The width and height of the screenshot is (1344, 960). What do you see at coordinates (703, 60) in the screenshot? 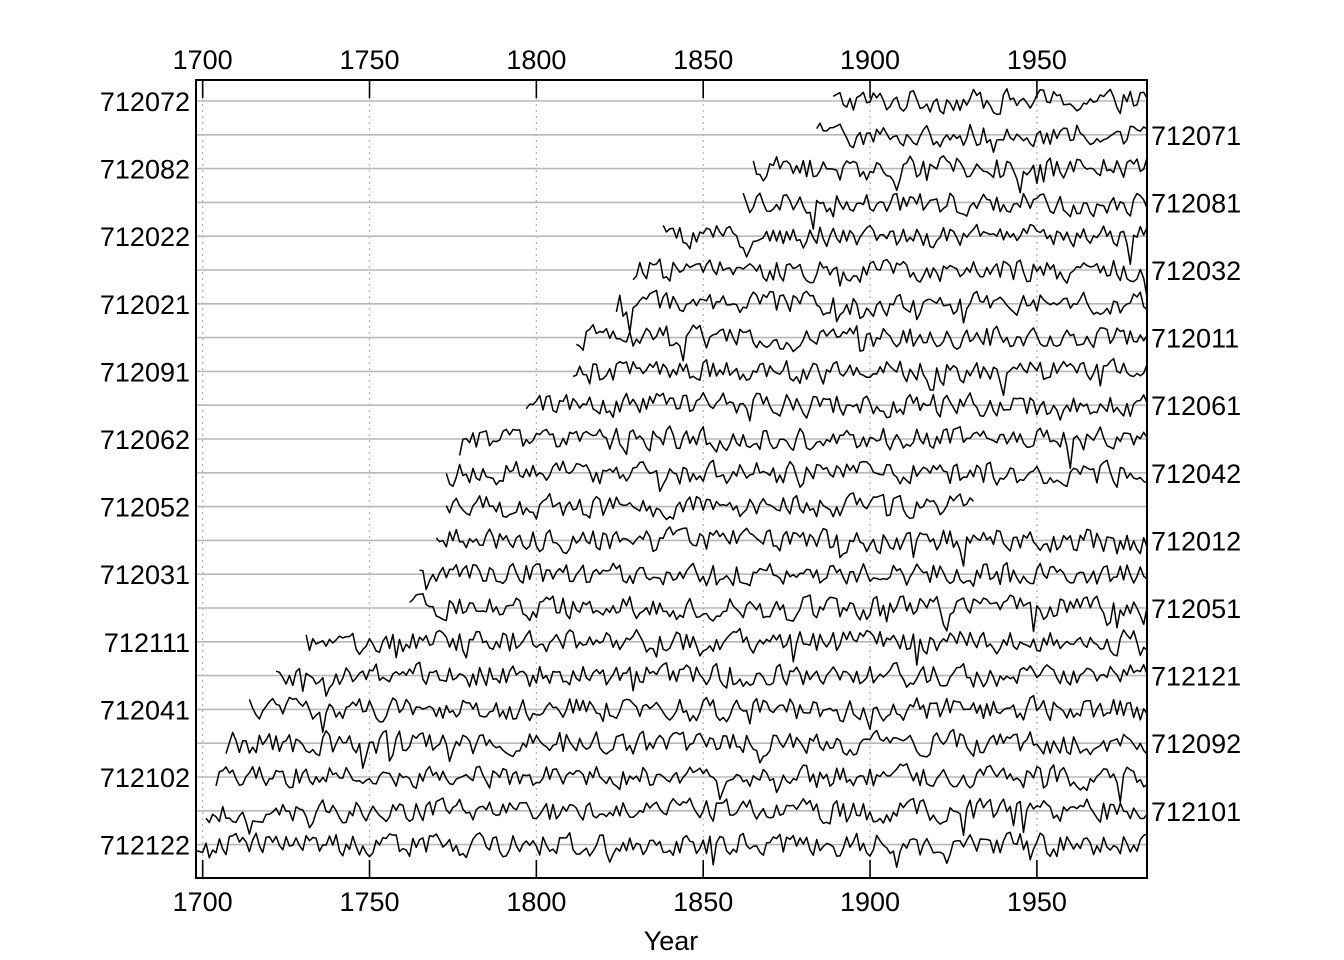
I see `top-x-tick-label: 1850` at bounding box center [703, 60].